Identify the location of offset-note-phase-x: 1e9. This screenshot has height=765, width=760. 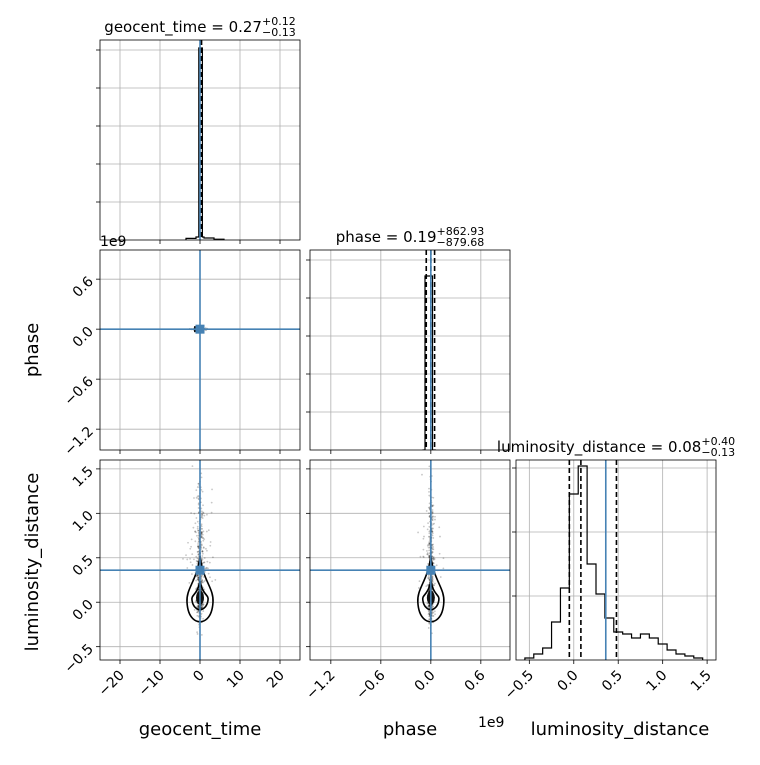
(491, 723).